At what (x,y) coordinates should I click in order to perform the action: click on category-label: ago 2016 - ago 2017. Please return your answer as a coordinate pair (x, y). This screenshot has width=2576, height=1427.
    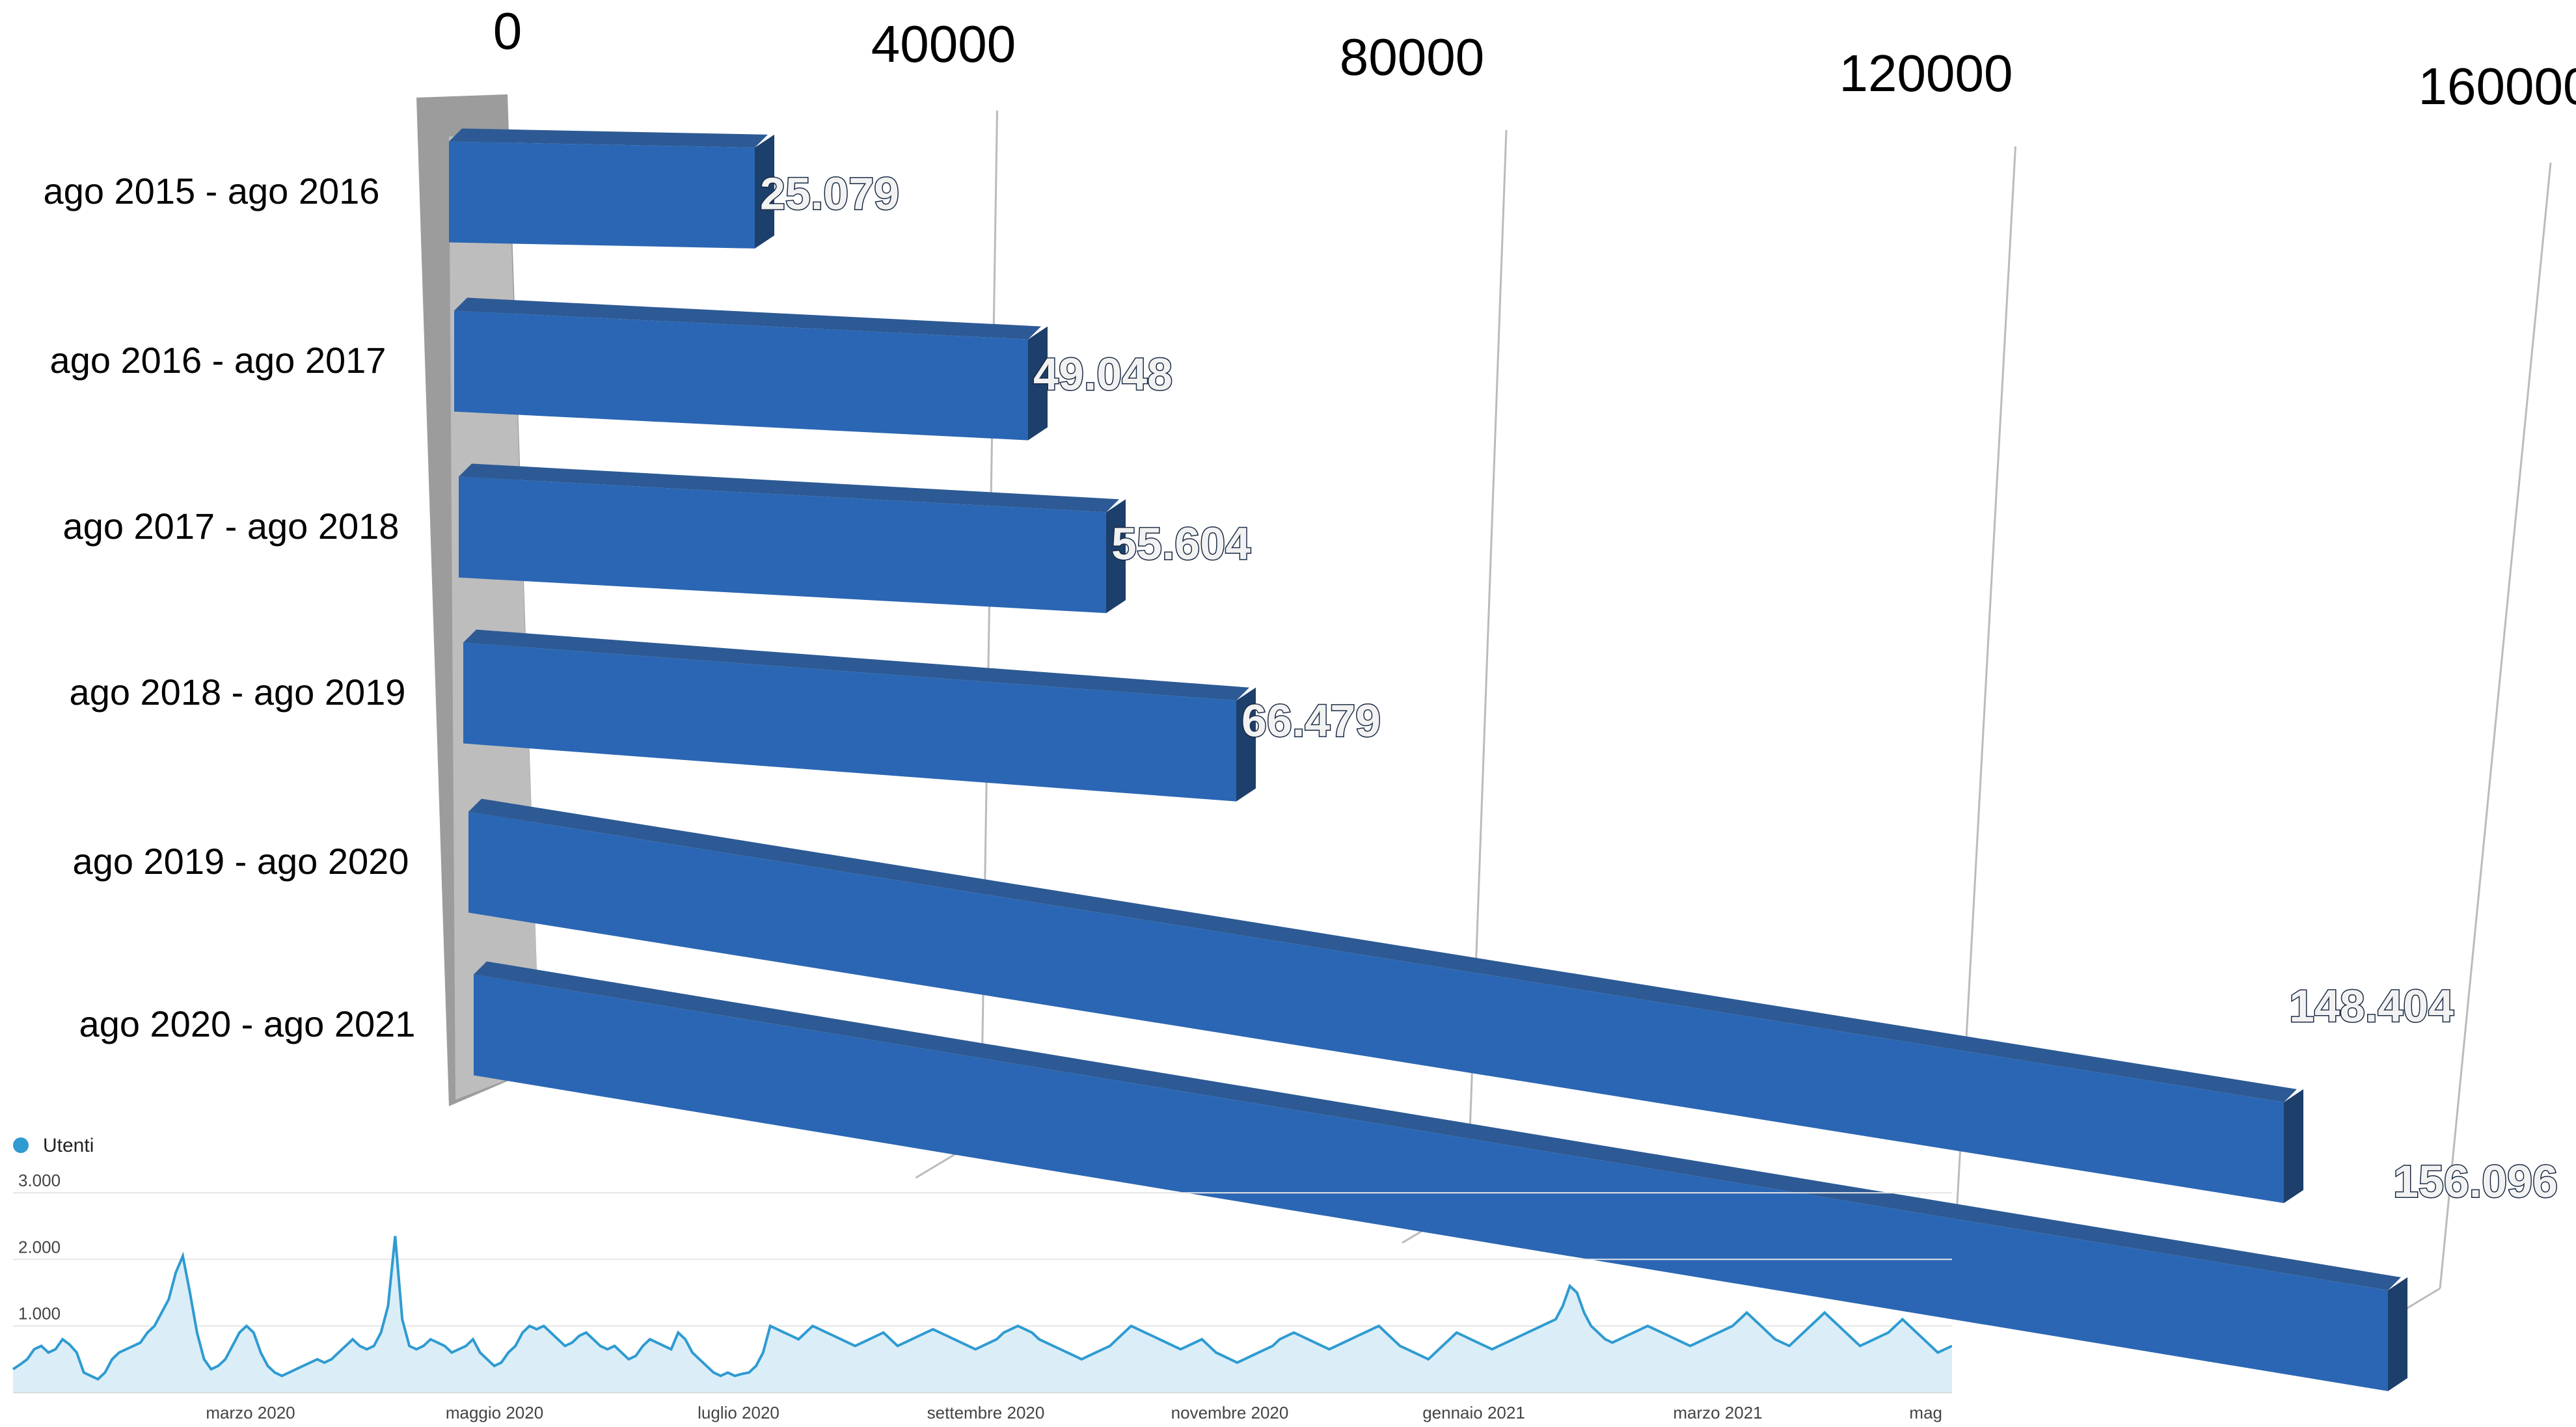
    Looking at the image, I should click on (218, 361).